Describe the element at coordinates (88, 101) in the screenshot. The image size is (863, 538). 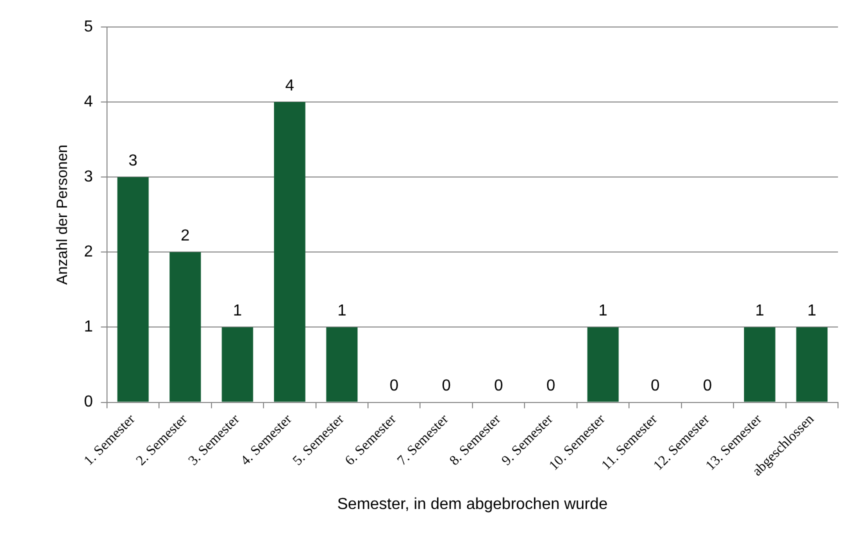
I see `y-tick-label: 4` at that location.